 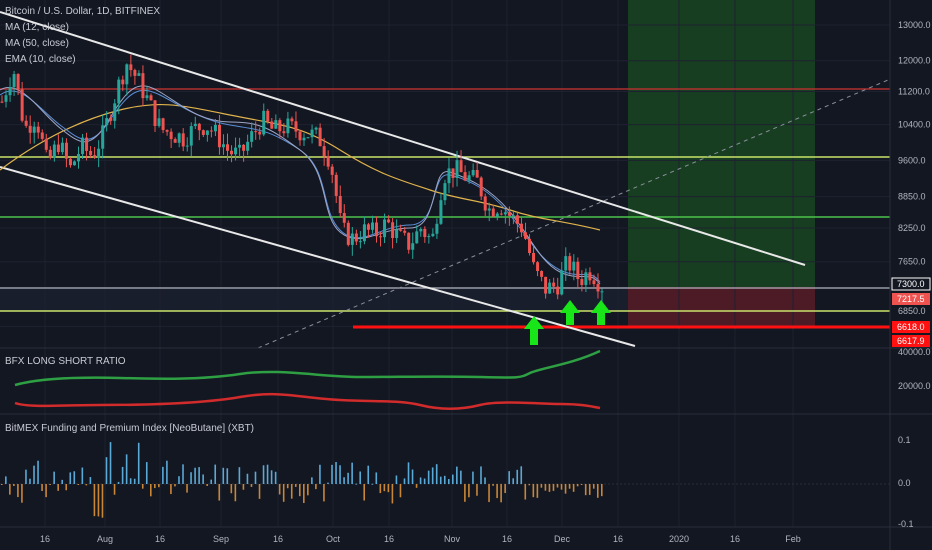 What do you see at coordinates (302, 480) in the screenshot?
I see `funding-bars` at bounding box center [302, 480].